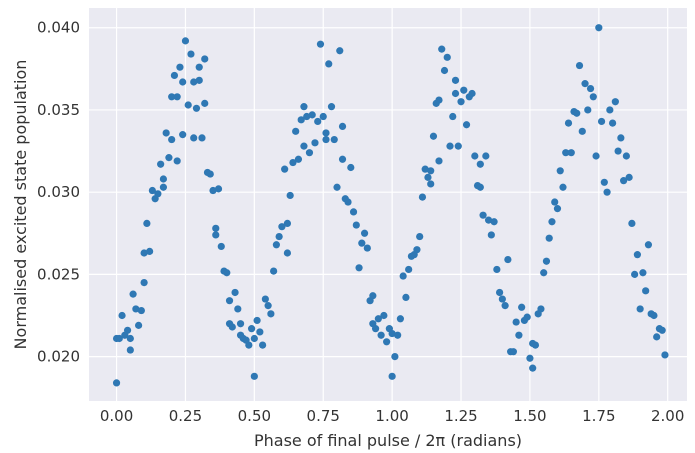  Describe the element at coordinates (667, 416) in the screenshot. I see `x-tick-label: 2.00` at that location.